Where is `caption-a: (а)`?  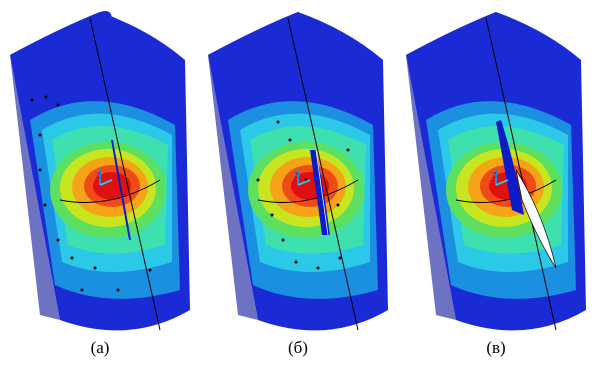
caption-a: (а) is located at coordinates (100, 347).